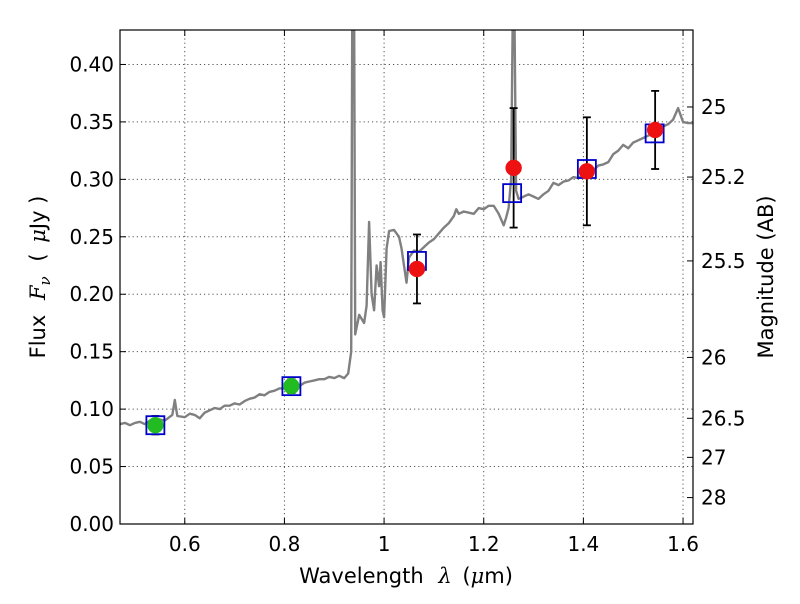 The width and height of the screenshot is (800, 604). Describe the element at coordinates (185, 544) in the screenshot. I see `x-tick-label: 0.6` at that location.